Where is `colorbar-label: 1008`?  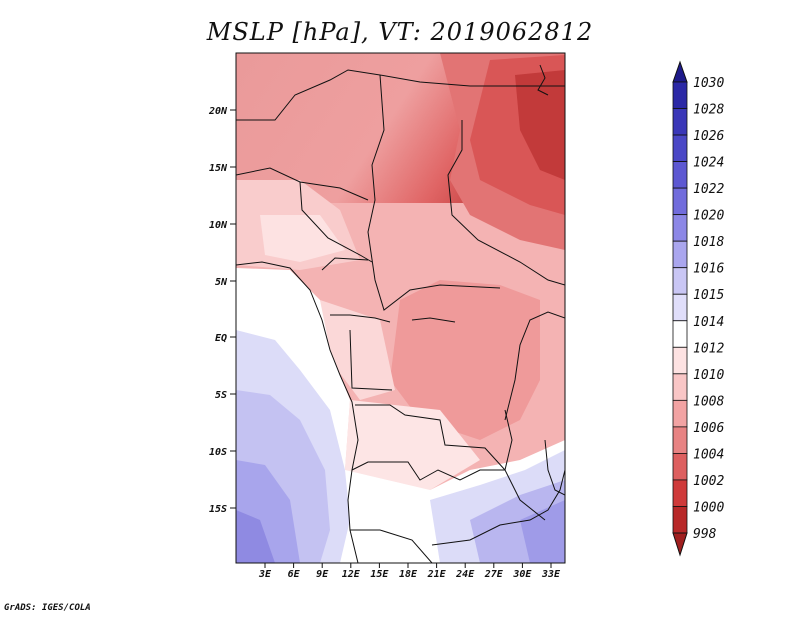
colorbar-label: 1008 is located at coordinates (708, 401).